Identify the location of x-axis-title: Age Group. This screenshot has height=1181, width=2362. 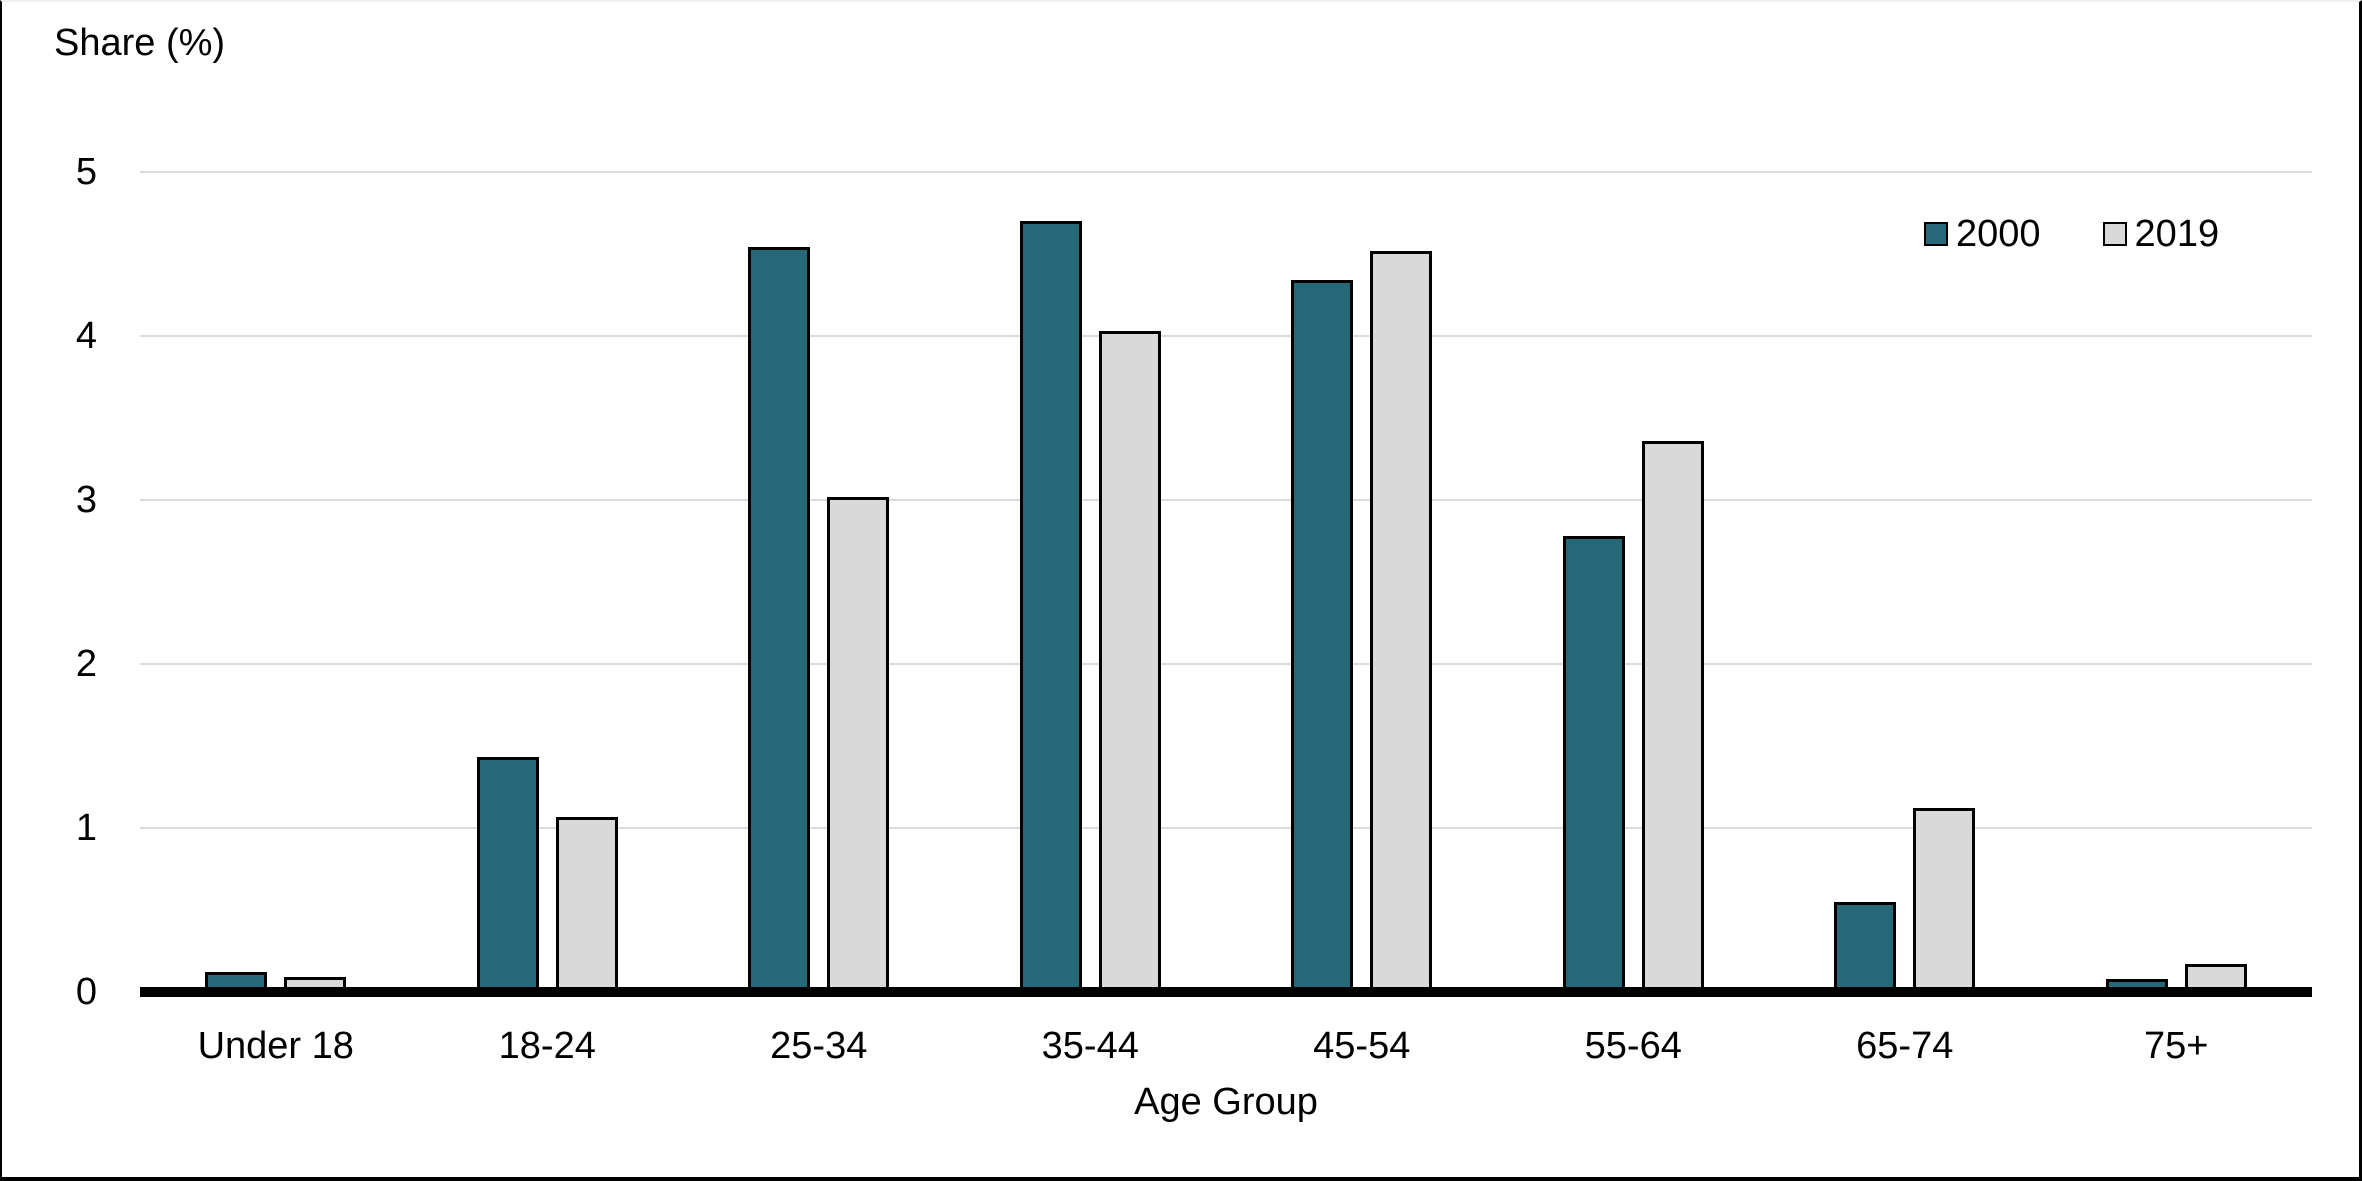
(1226, 1102).